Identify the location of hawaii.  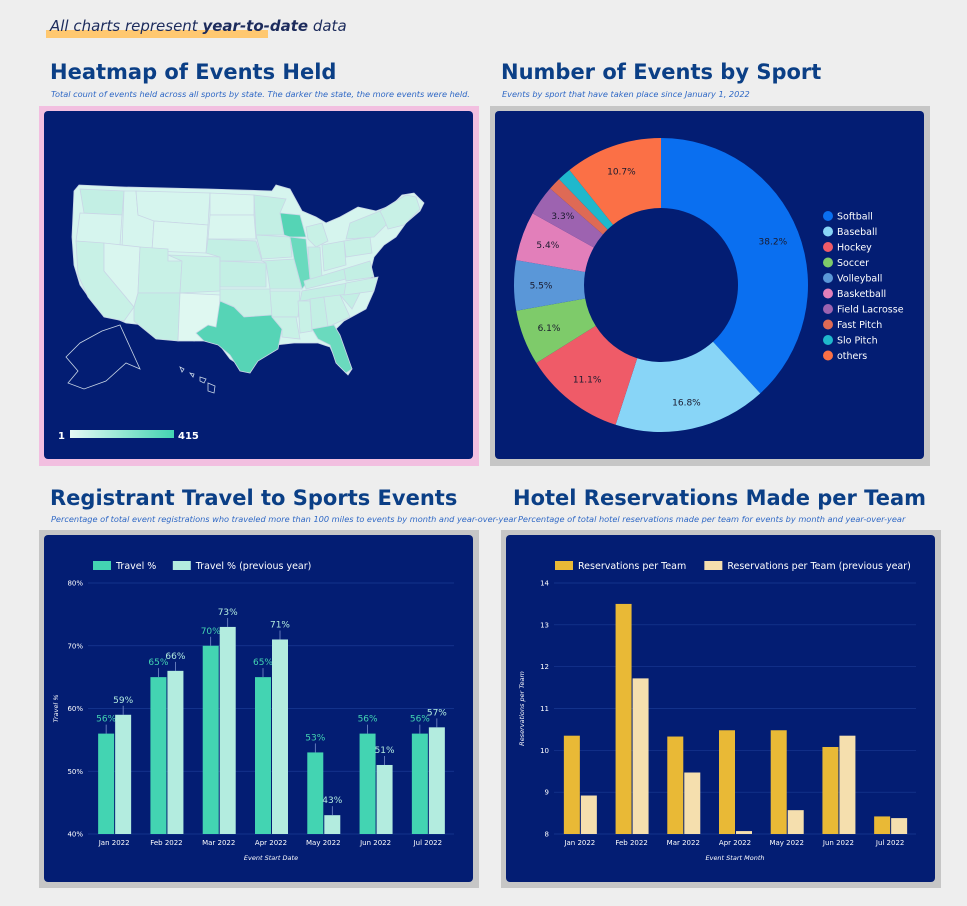
(197, 380).